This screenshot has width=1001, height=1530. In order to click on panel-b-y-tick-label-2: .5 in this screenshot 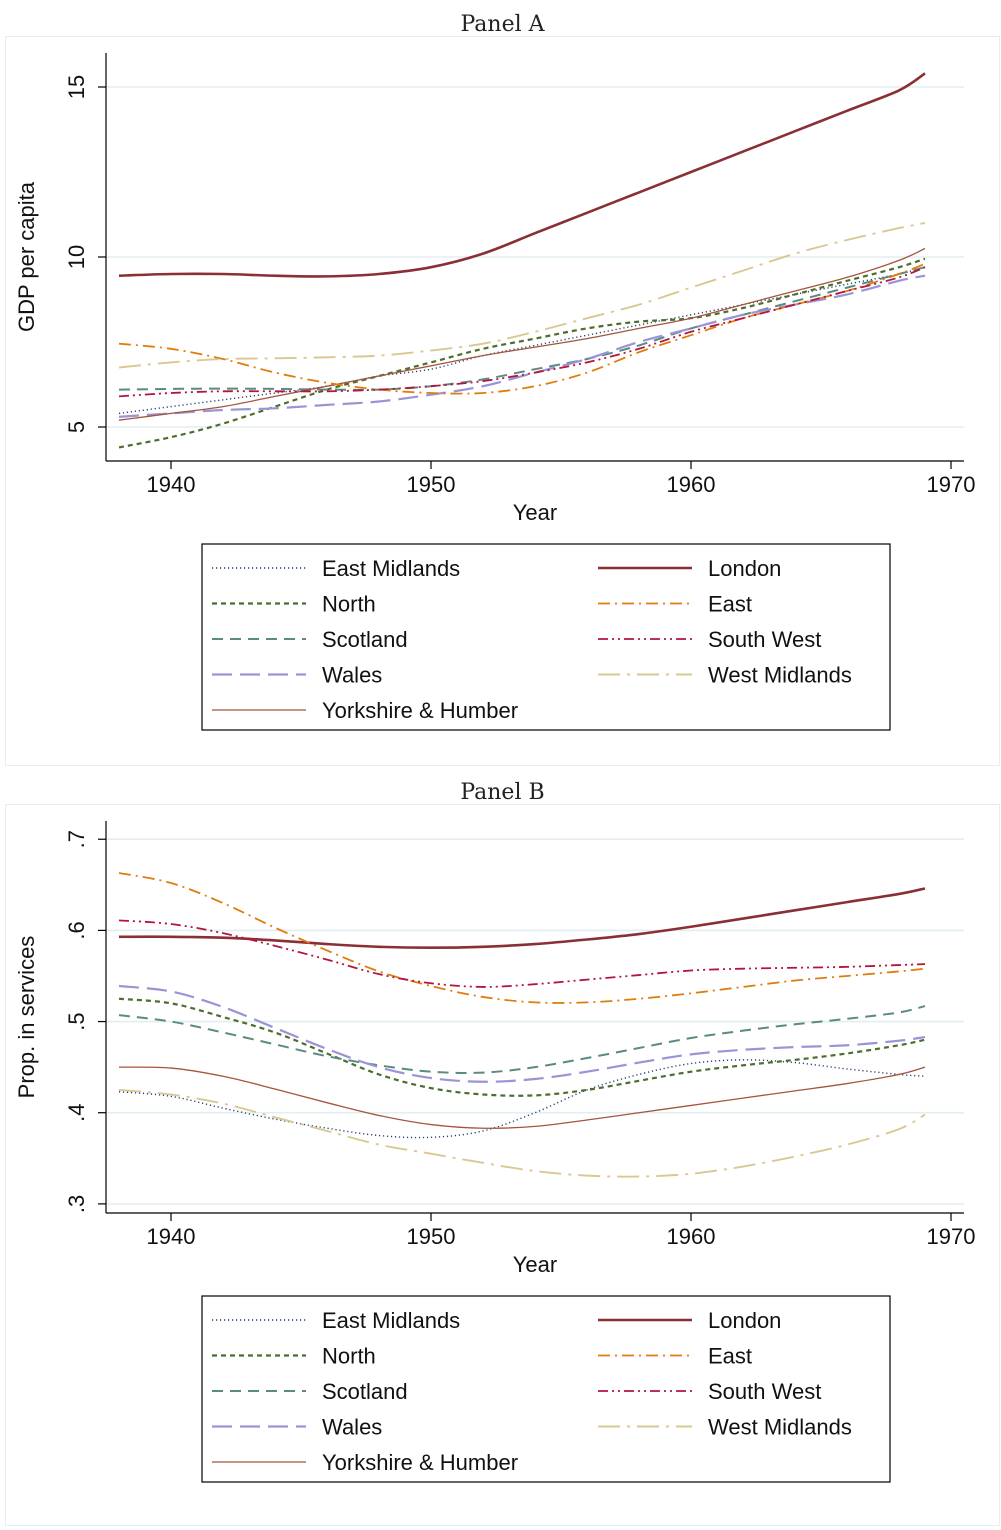, I will do `click(76, 1021)`.